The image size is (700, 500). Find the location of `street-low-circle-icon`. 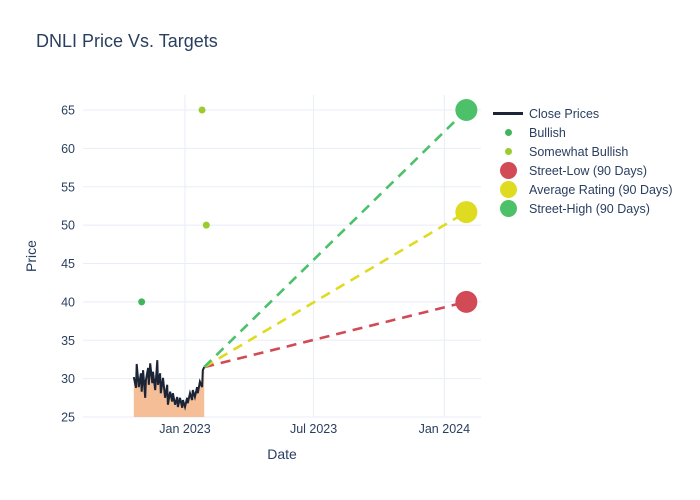

street-low-circle-icon is located at coordinates (508, 170).